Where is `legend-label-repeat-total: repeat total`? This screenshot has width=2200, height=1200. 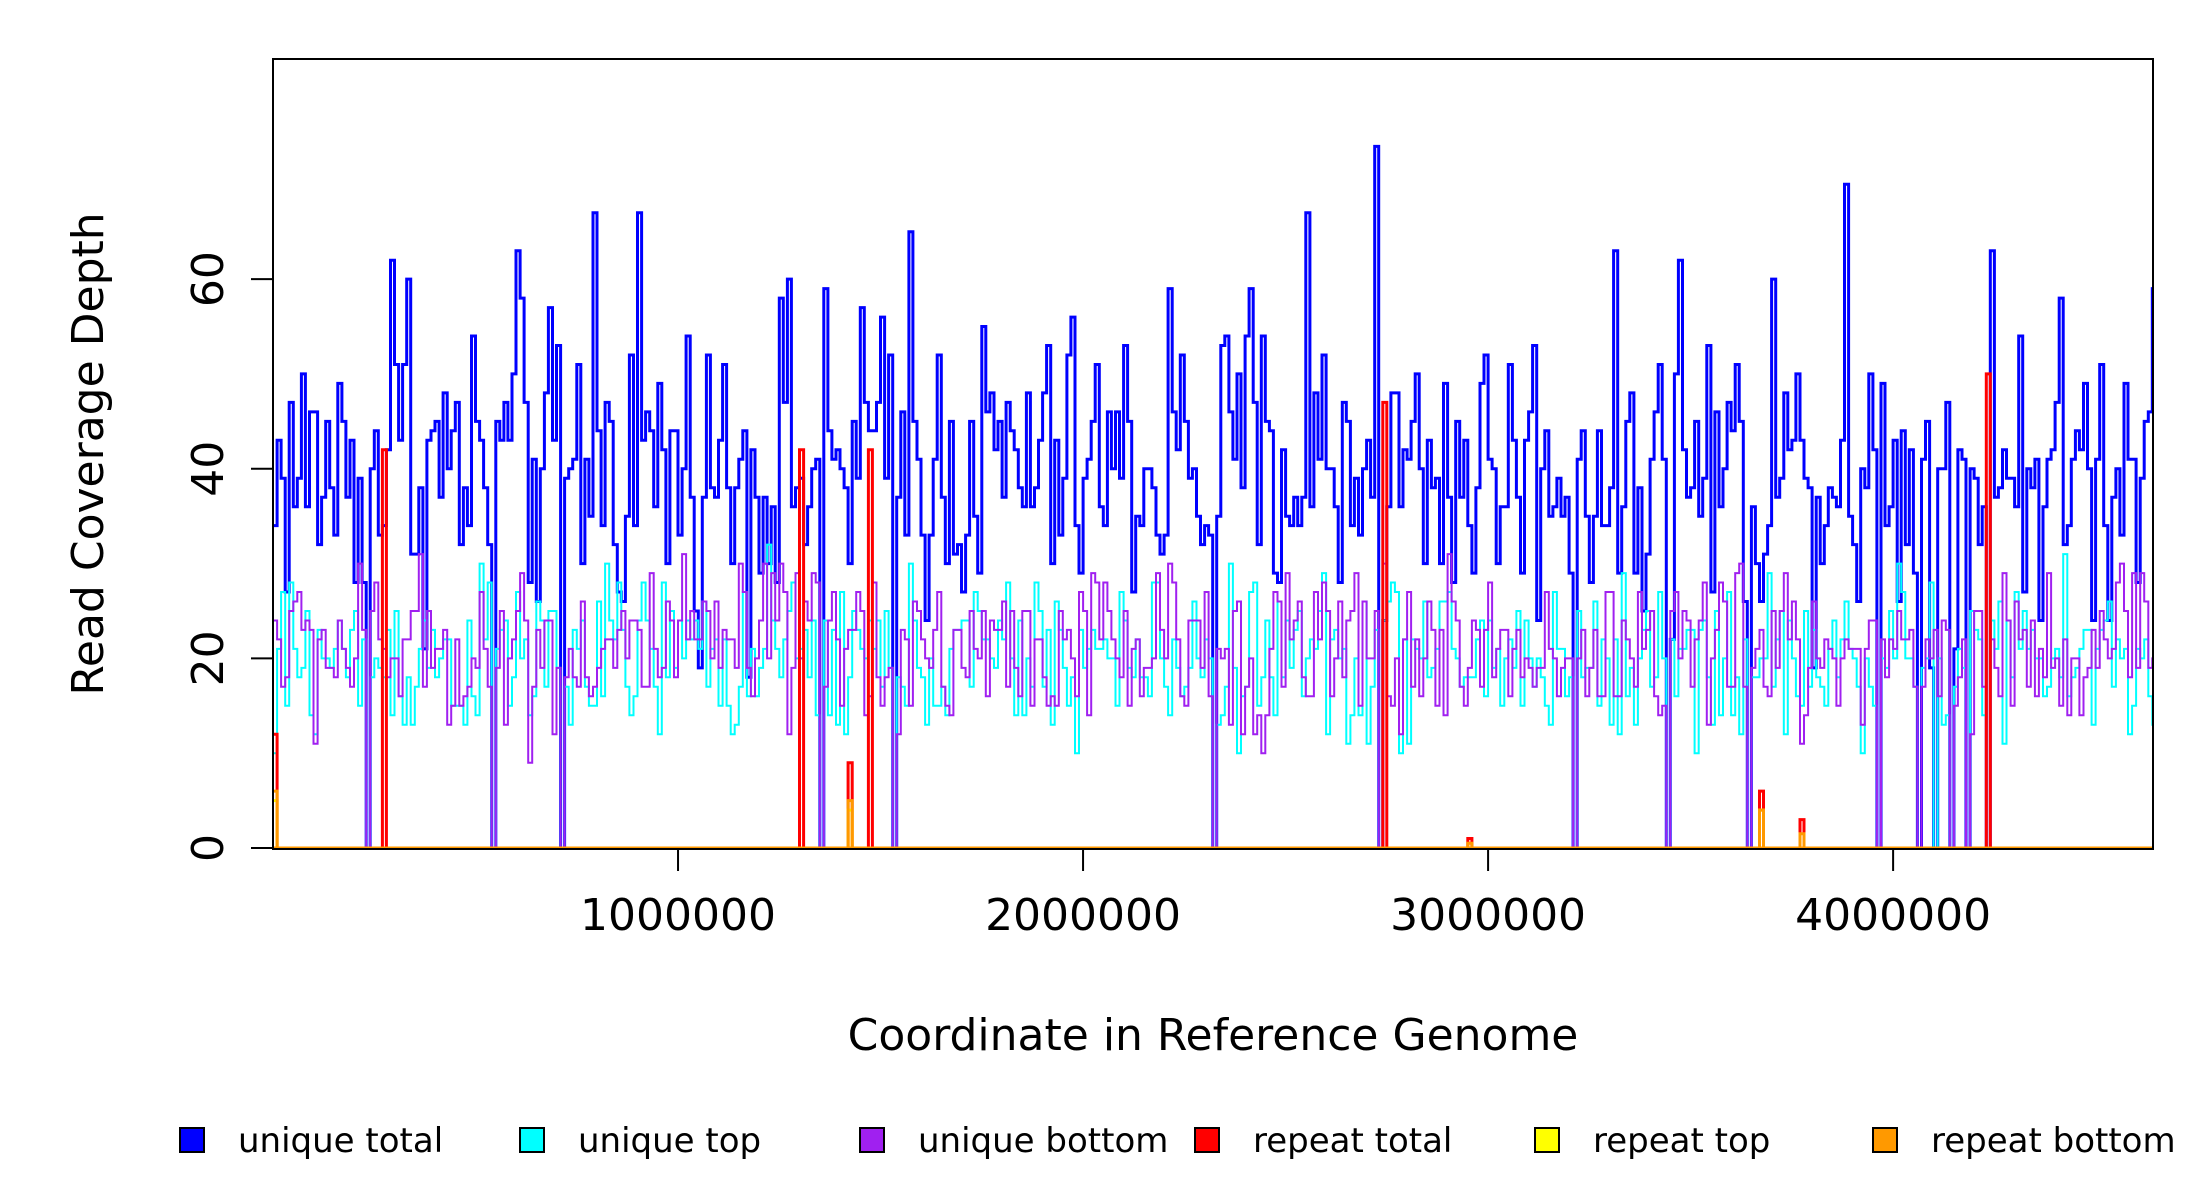
legend-label-repeat-total: repeat total is located at coordinates (1352, 1141).